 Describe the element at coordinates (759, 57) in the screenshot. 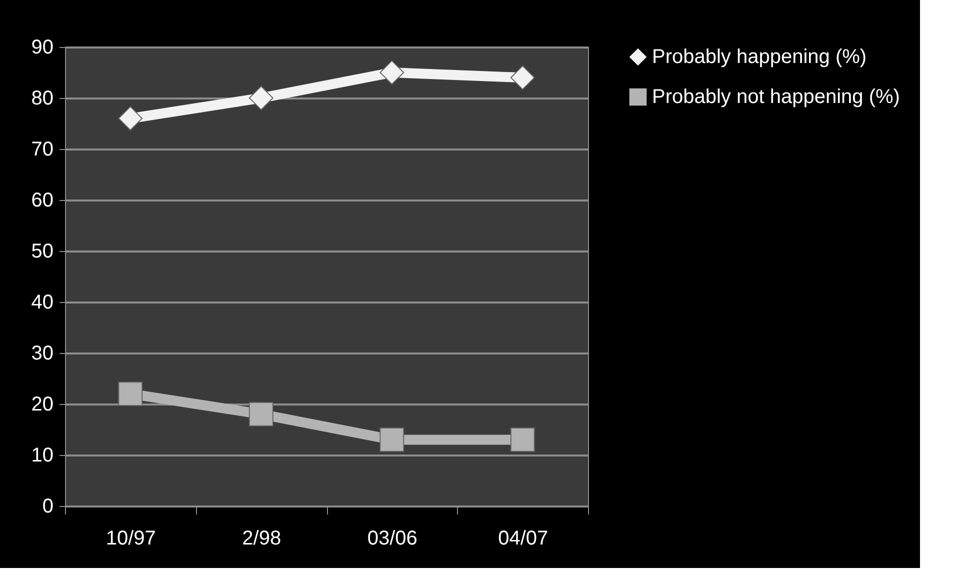

I see `legend-label: Probably happening (%)` at that location.